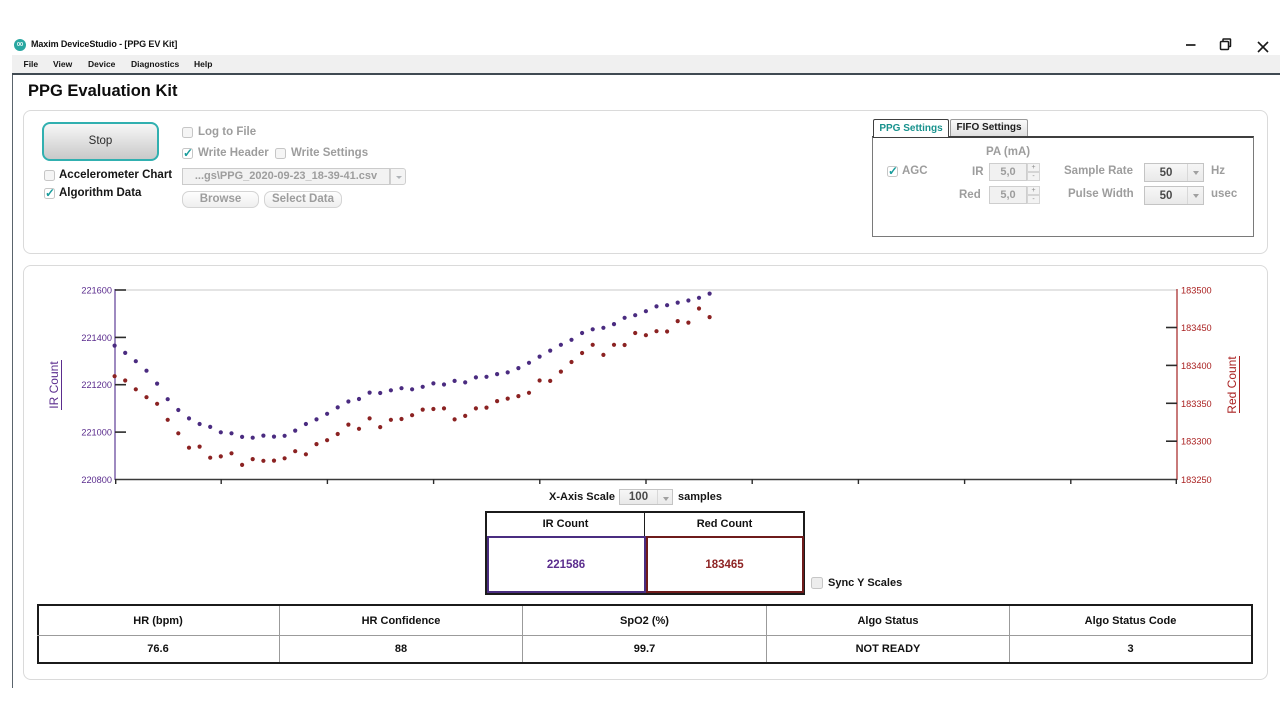 The image size is (1280, 721). Describe the element at coordinates (96, 433) in the screenshot. I see `svg-text: 221000` at that location.